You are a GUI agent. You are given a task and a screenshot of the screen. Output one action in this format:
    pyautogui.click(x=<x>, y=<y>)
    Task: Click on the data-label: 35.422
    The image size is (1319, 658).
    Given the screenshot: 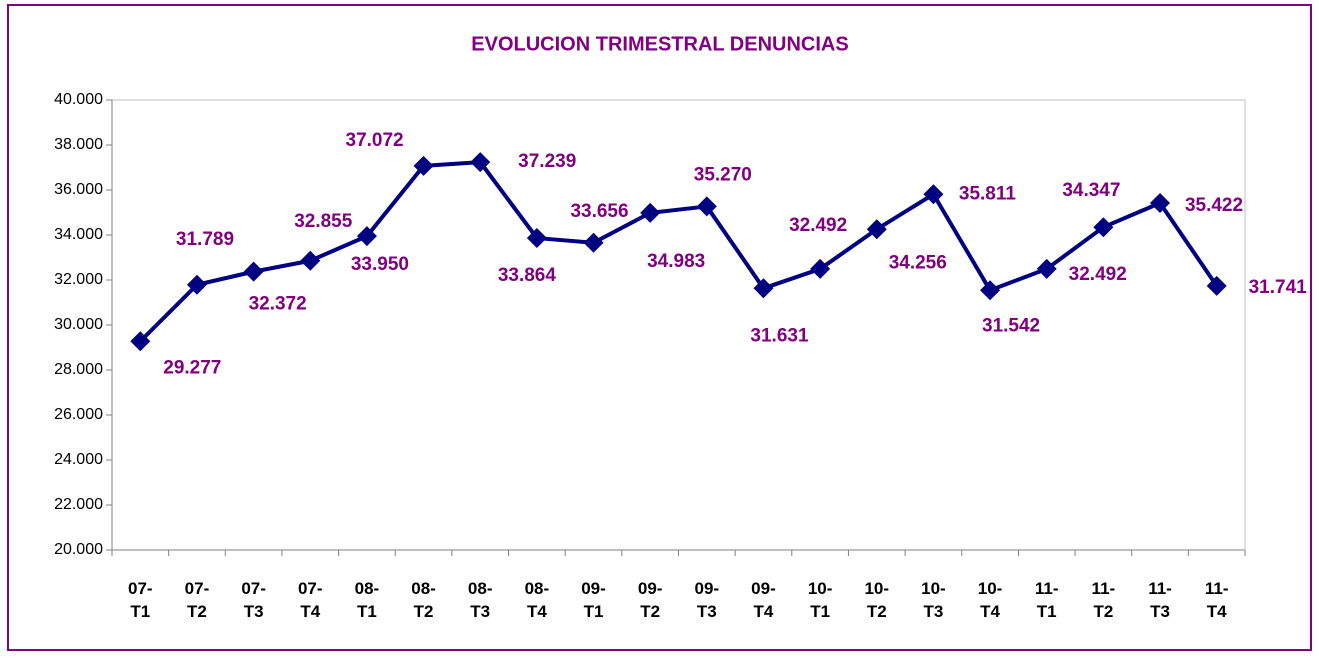 What is the action you would take?
    pyautogui.click(x=1214, y=205)
    